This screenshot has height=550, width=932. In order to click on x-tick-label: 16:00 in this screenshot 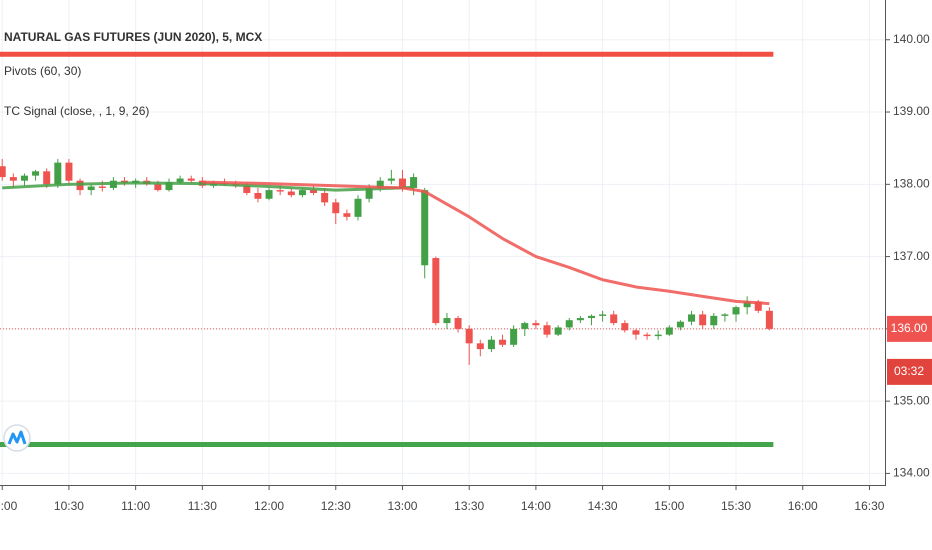, I will do `click(803, 506)`.